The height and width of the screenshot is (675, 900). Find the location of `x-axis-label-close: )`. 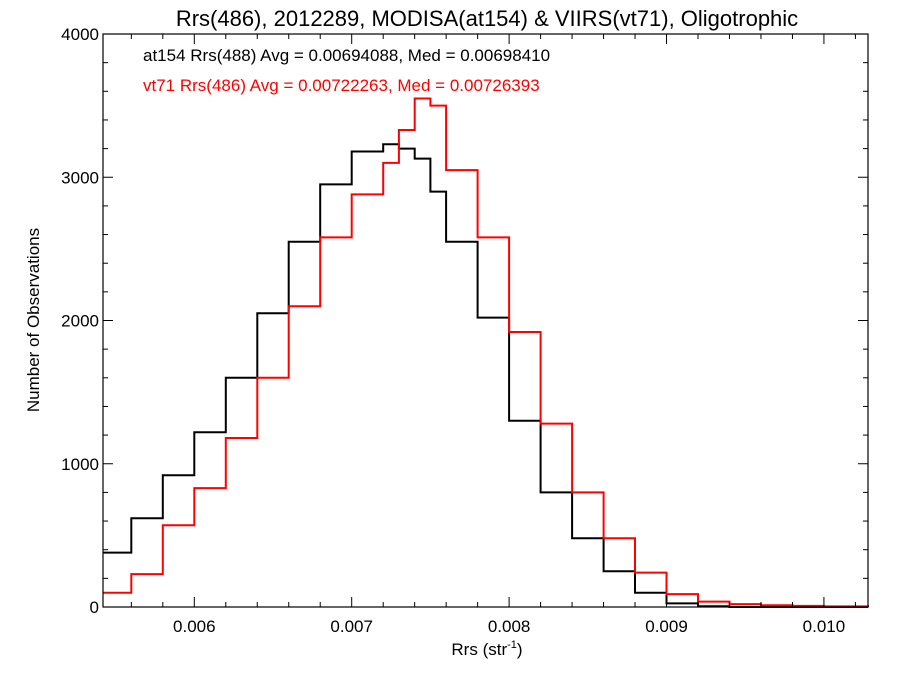

x-axis-label-close: ) is located at coordinates (520, 649).